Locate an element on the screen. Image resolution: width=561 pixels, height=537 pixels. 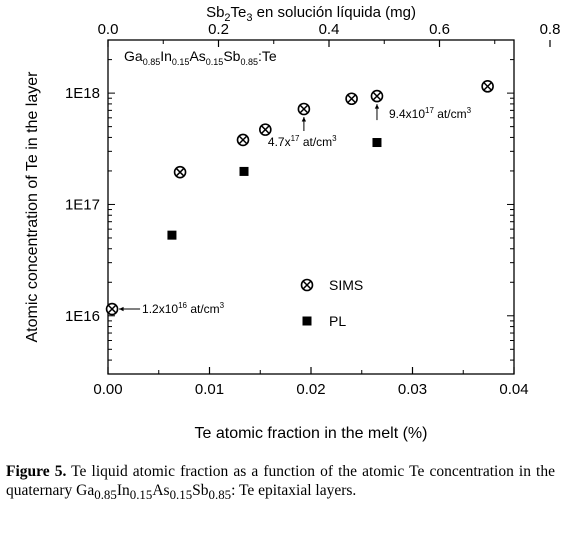
formula-part: In is located at coordinates (166, 56).